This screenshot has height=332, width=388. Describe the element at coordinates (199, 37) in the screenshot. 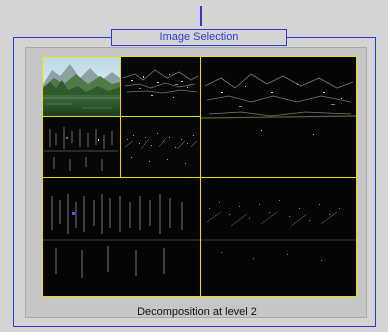

I see `group-title: Image Selection` at that location.